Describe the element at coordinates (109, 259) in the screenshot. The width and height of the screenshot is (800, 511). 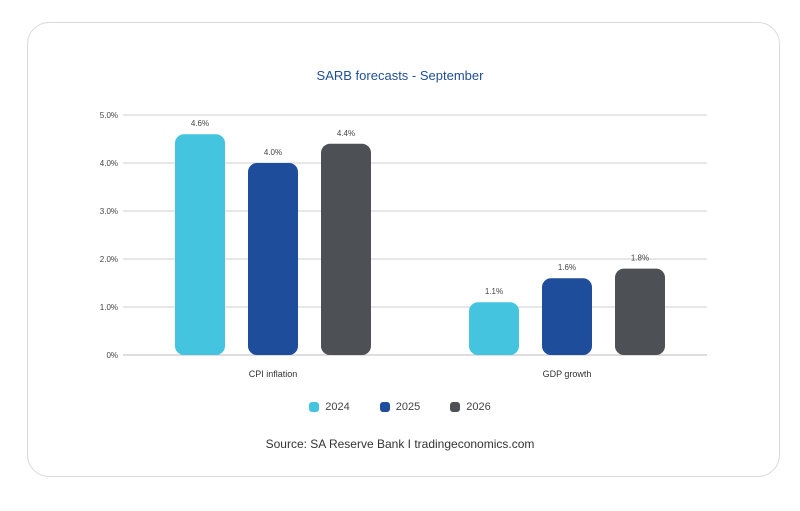
I see `y-tick-label: 2.0%` at that location.